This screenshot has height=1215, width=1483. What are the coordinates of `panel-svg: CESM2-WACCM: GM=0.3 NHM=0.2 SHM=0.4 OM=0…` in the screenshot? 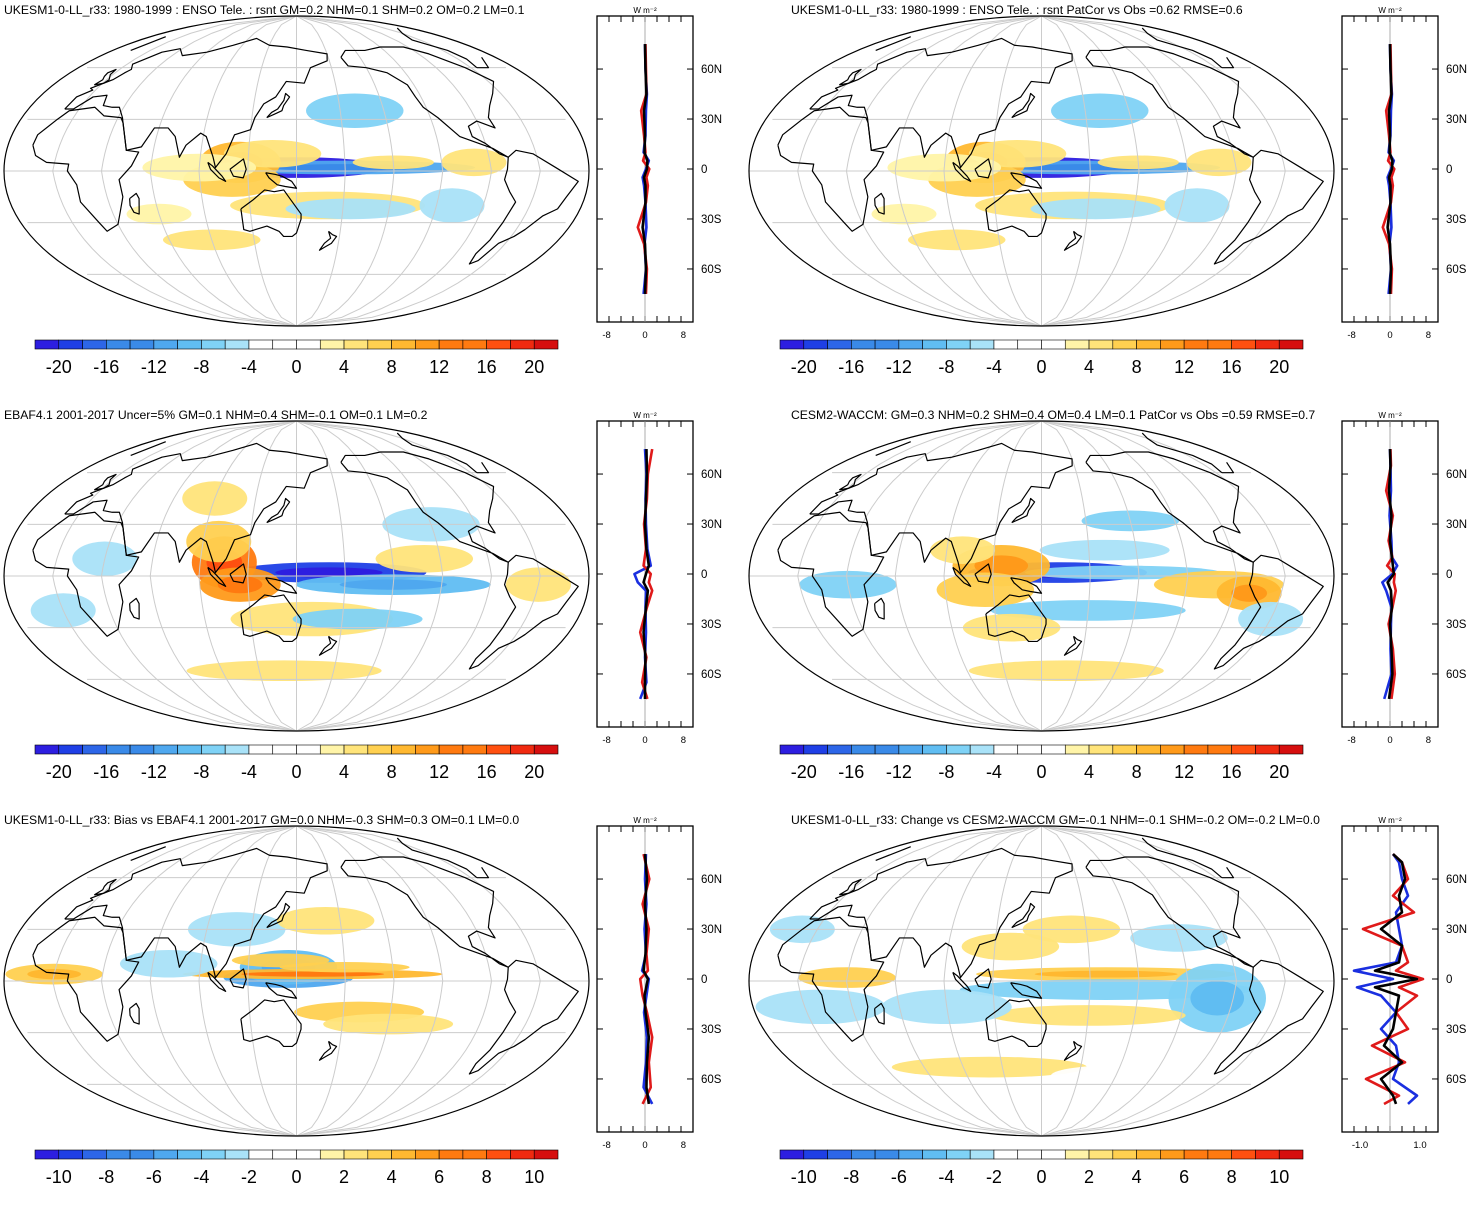 It's located at (1107, 595).